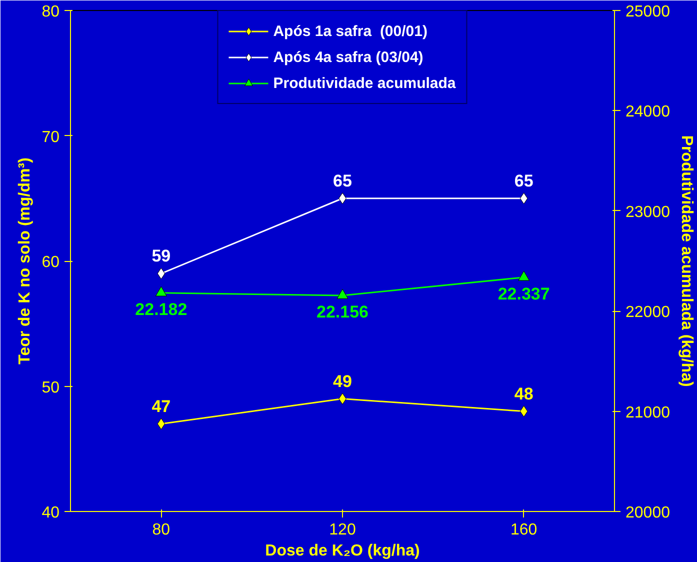 Image resolution: width=697 pixels, height=562 pixels. Describe the element at coordinates (342, 381) in the screenshot. I see `data-label: 49` at that location.